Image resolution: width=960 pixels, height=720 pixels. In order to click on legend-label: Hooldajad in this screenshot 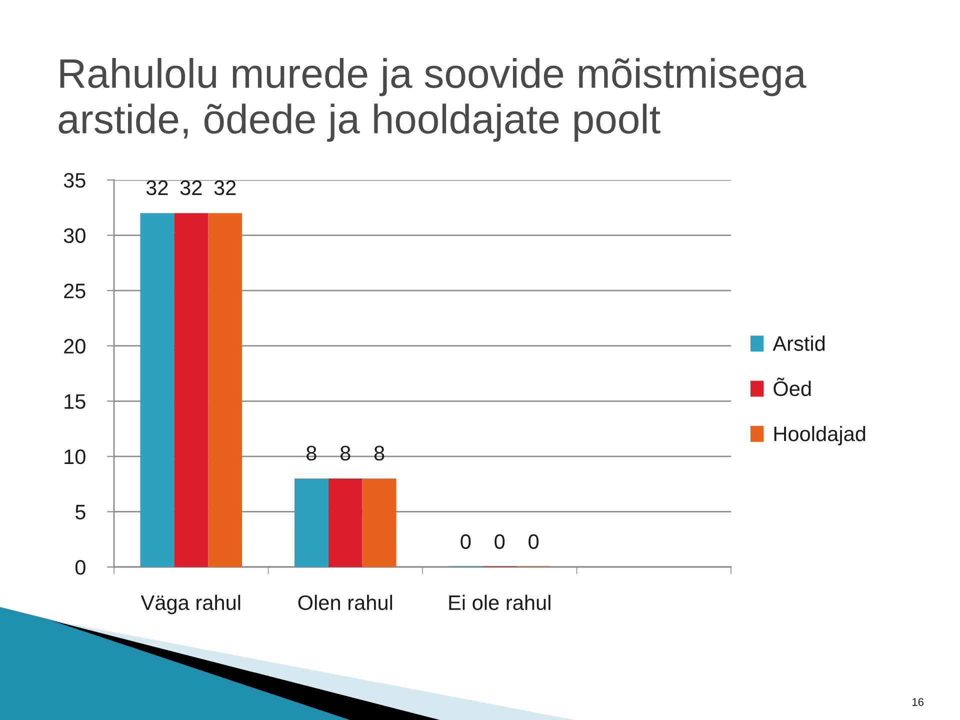, I will do `click(820, 436)`.